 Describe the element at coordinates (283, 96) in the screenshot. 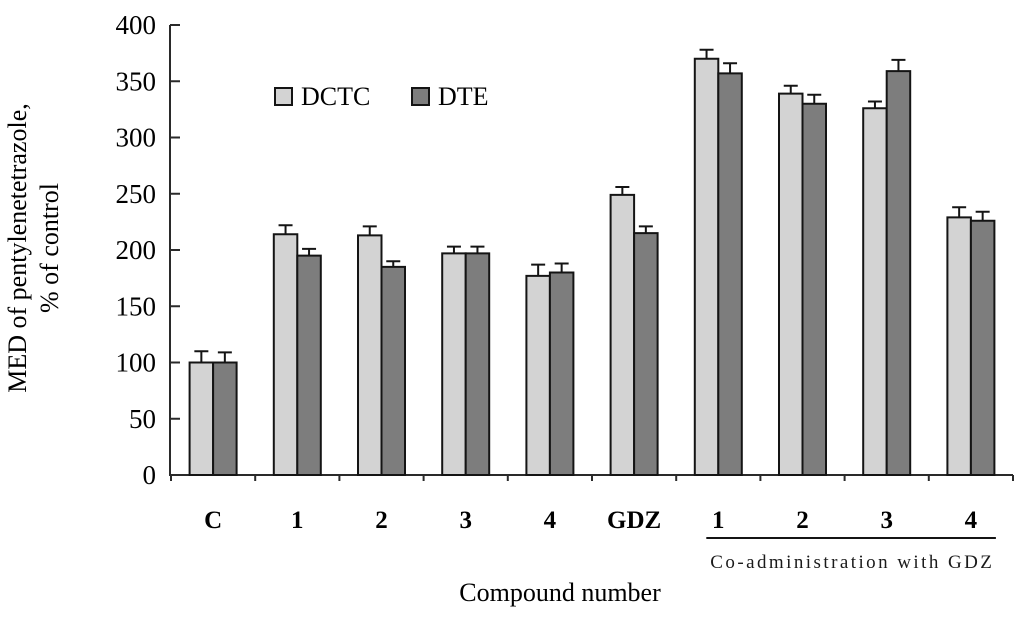

I see `legend-swatch-dctc` at that location.